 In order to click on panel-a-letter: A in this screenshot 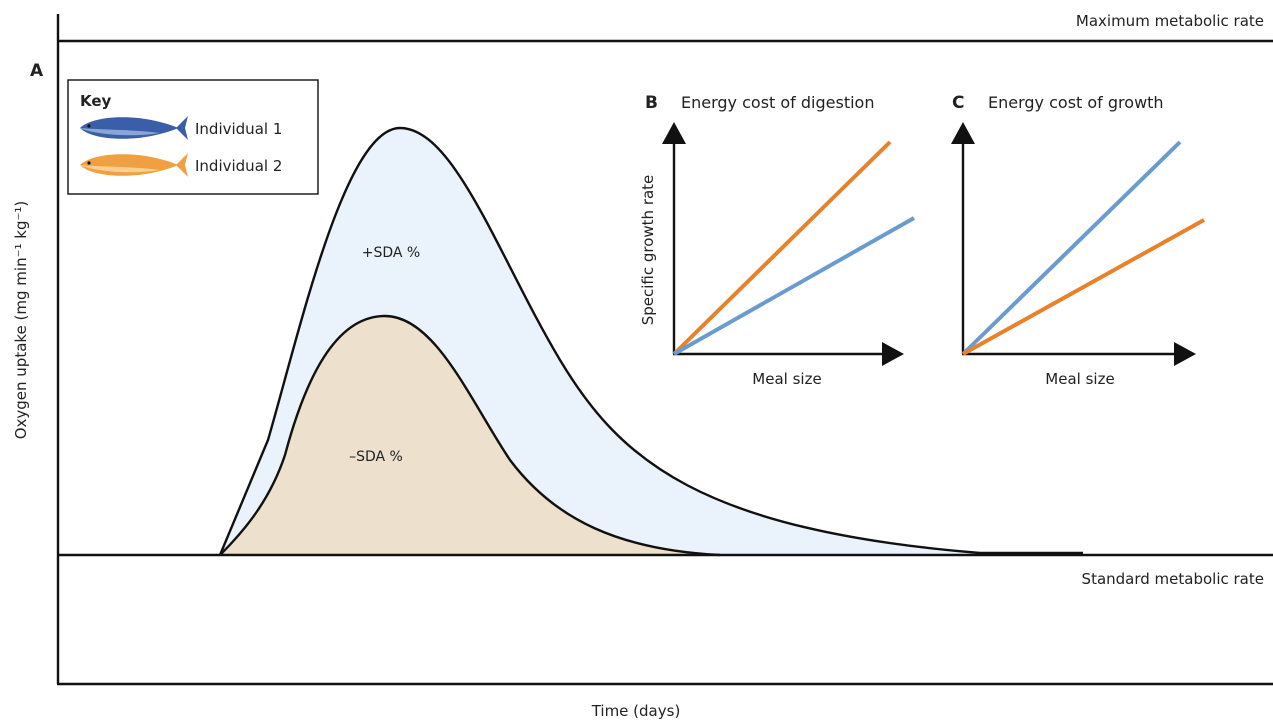, I will do `click(37, 71)`.